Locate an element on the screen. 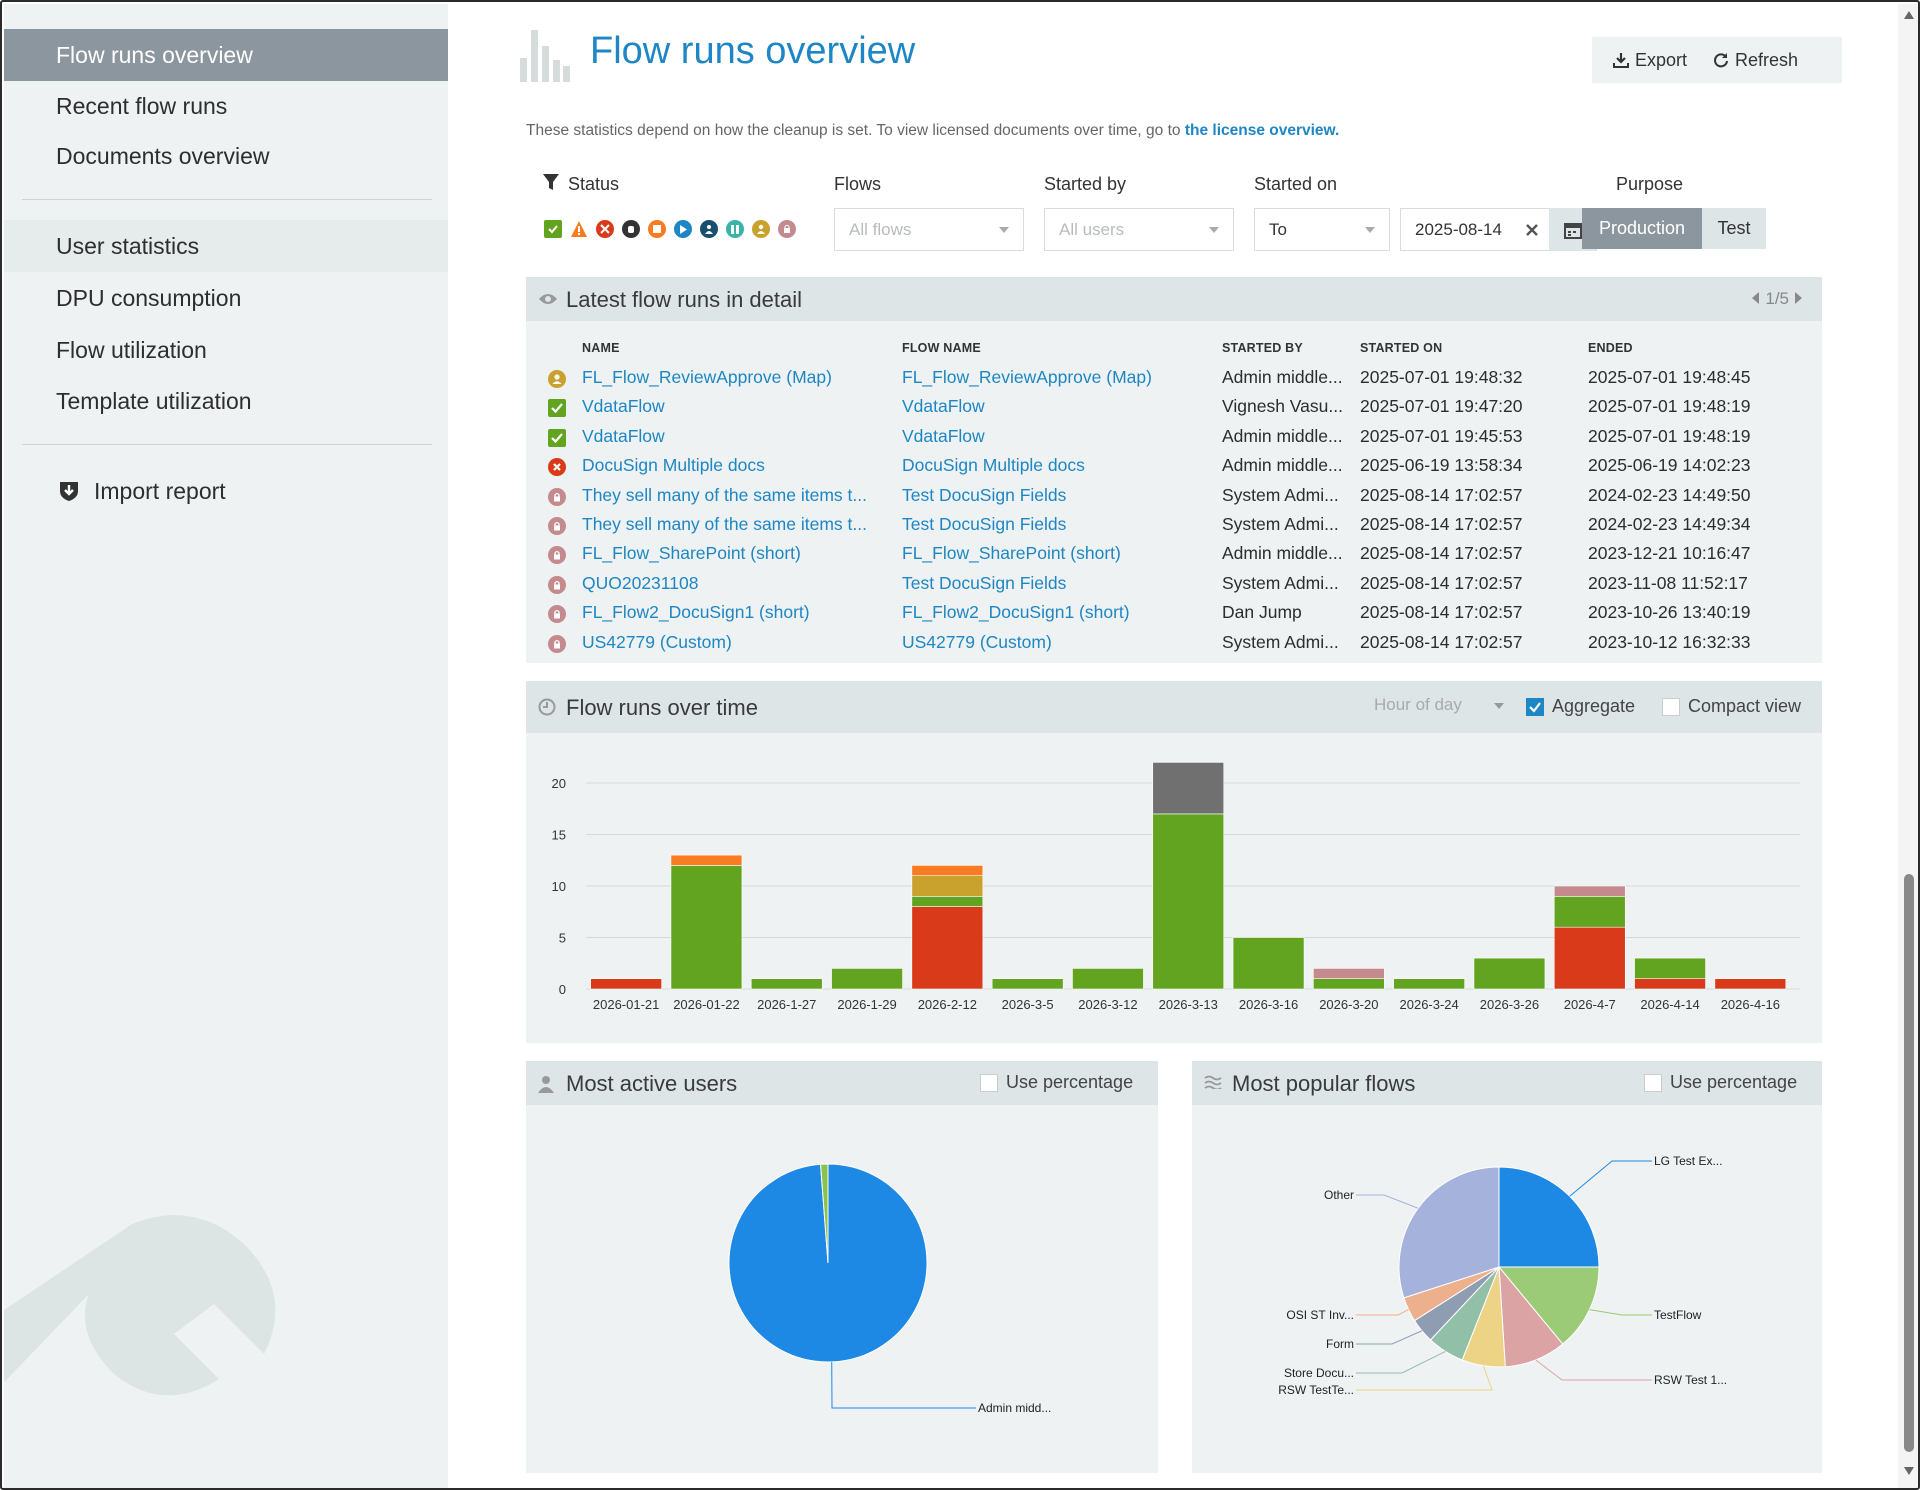  sidebar-item-flow-utilization: Flow utilization is located at coordinates (131, 350).